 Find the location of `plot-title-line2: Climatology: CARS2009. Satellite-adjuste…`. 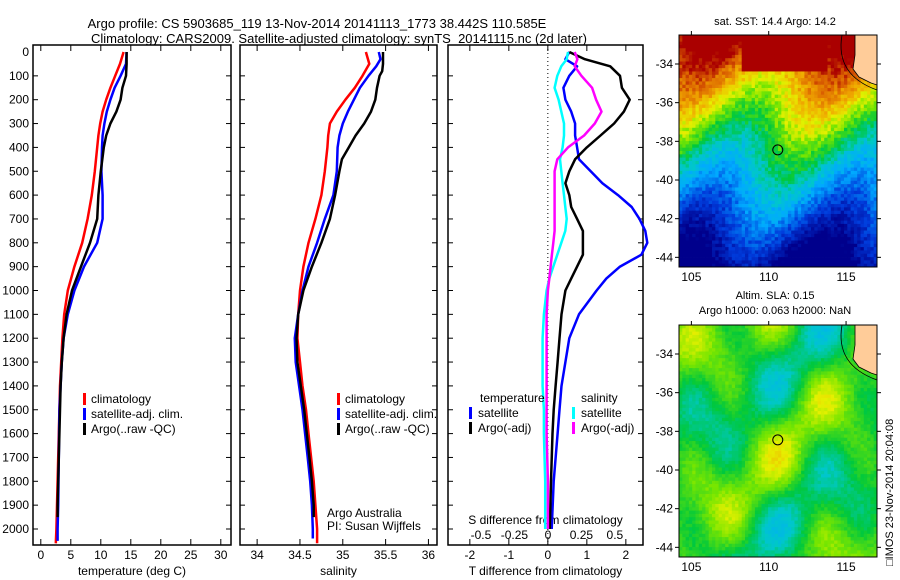

plot-title-line2: Climatology: CARS2009. Satellite-adjuste… is located at coordinates (339, 38).